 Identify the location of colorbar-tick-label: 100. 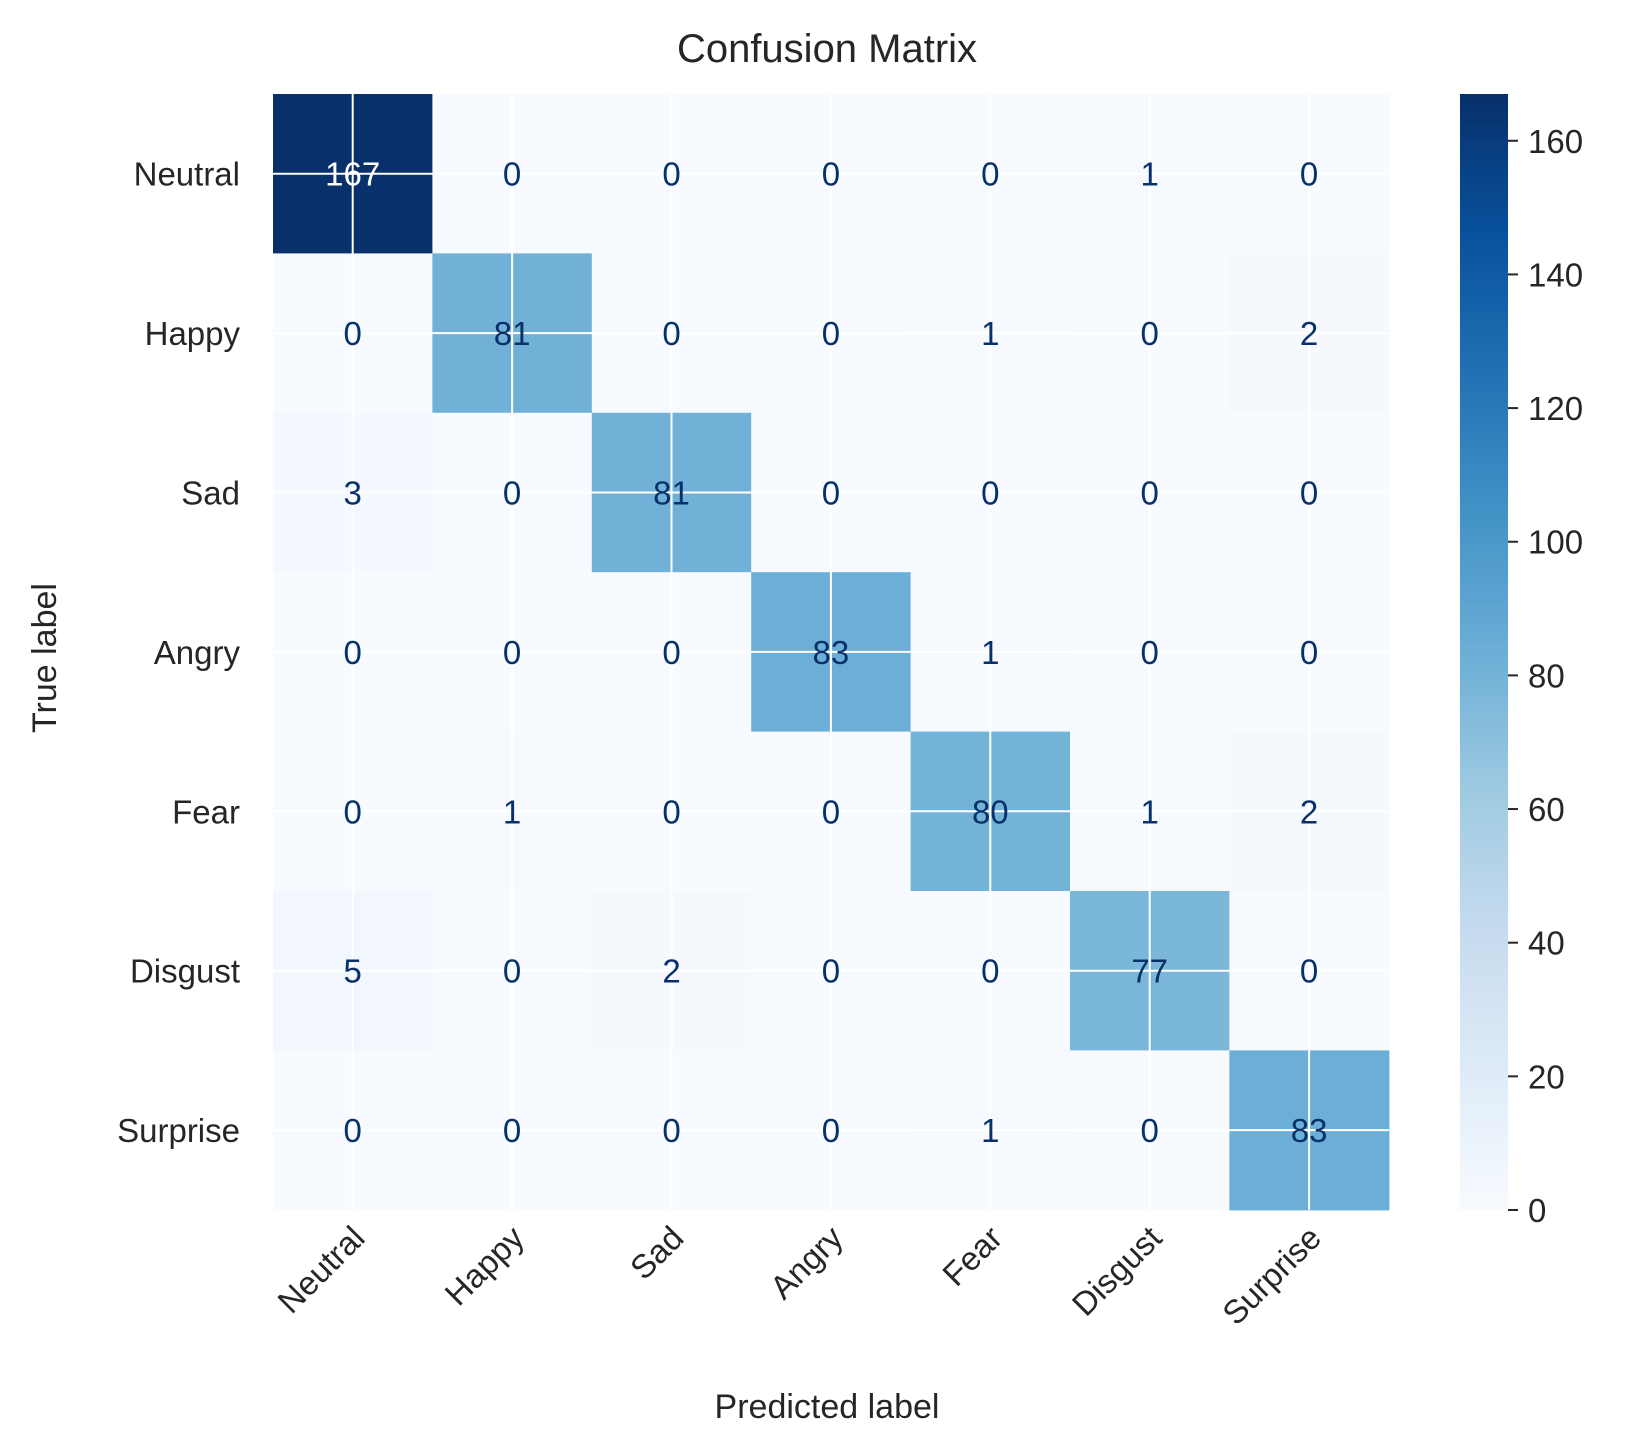
(1555, 542).